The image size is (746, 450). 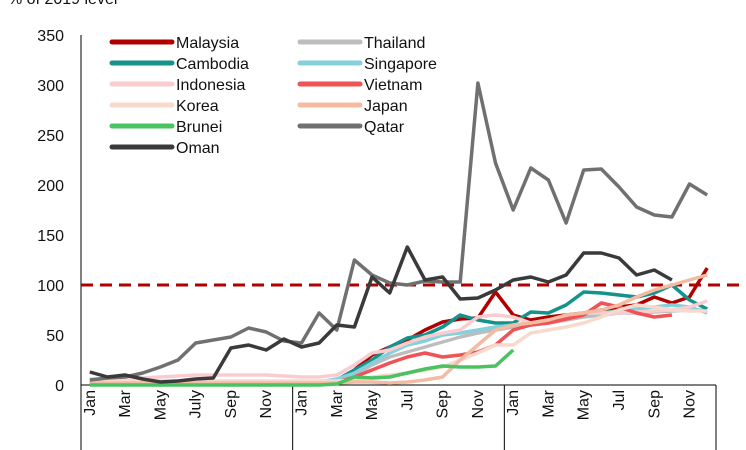 I want to click on legend-label: Singapore, so click(x=400, y=64).